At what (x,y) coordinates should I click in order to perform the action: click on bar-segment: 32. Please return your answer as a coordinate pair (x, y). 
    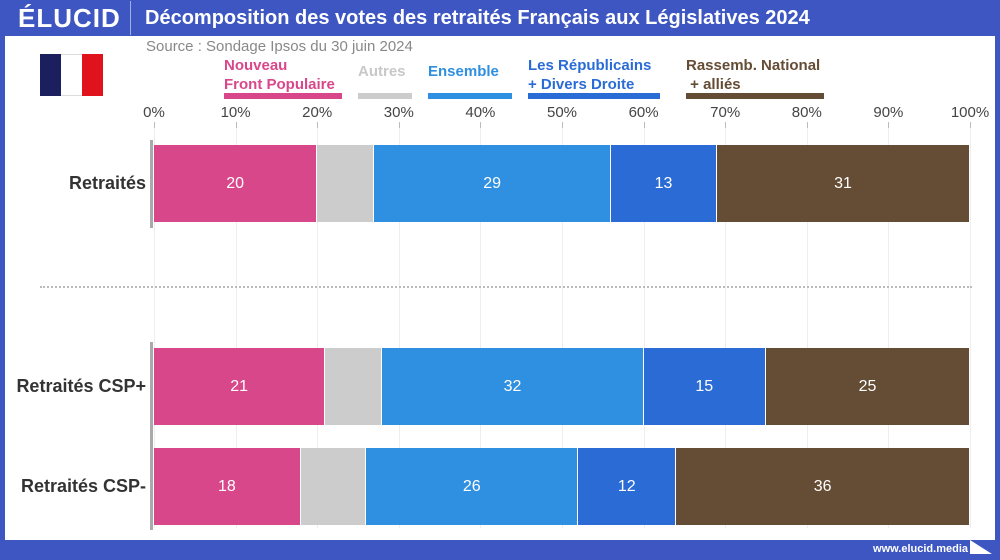
    Looking at the image, I should click on (513, 386).